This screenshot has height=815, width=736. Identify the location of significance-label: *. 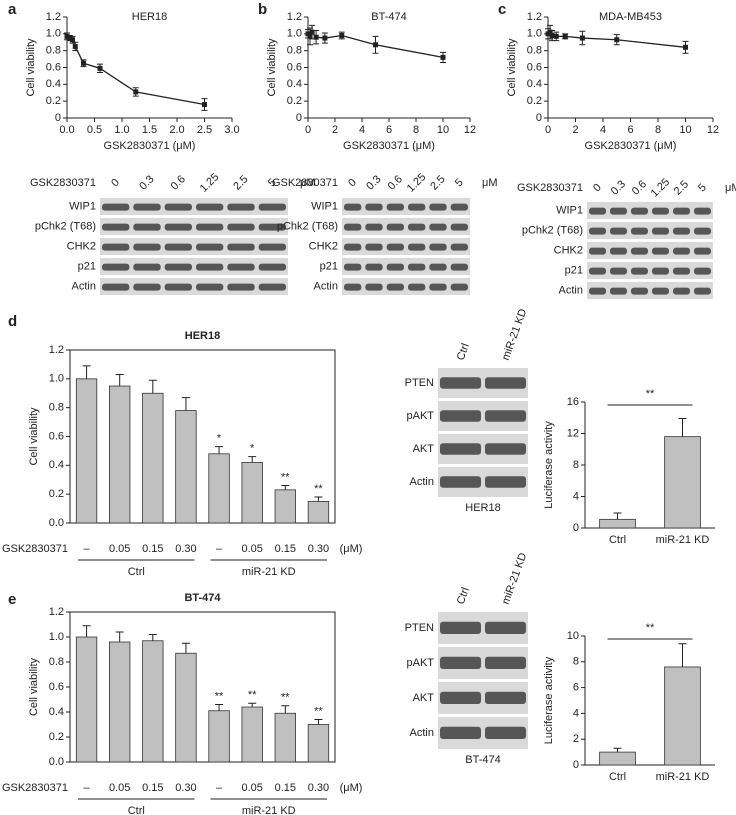
(219, 438).